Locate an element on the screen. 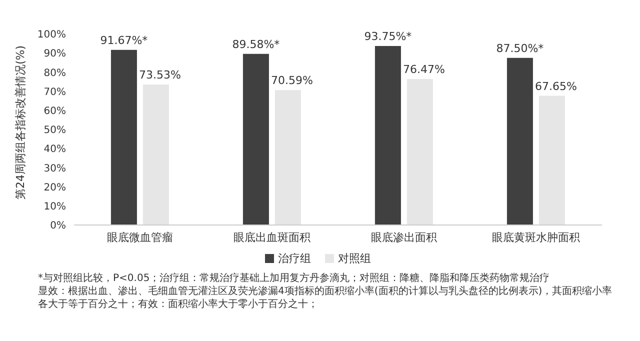 This screenshot has width=640, height=341. y-axis-title: 第24周两组各指标改善情况(%) is located at coordinates (20, 122).